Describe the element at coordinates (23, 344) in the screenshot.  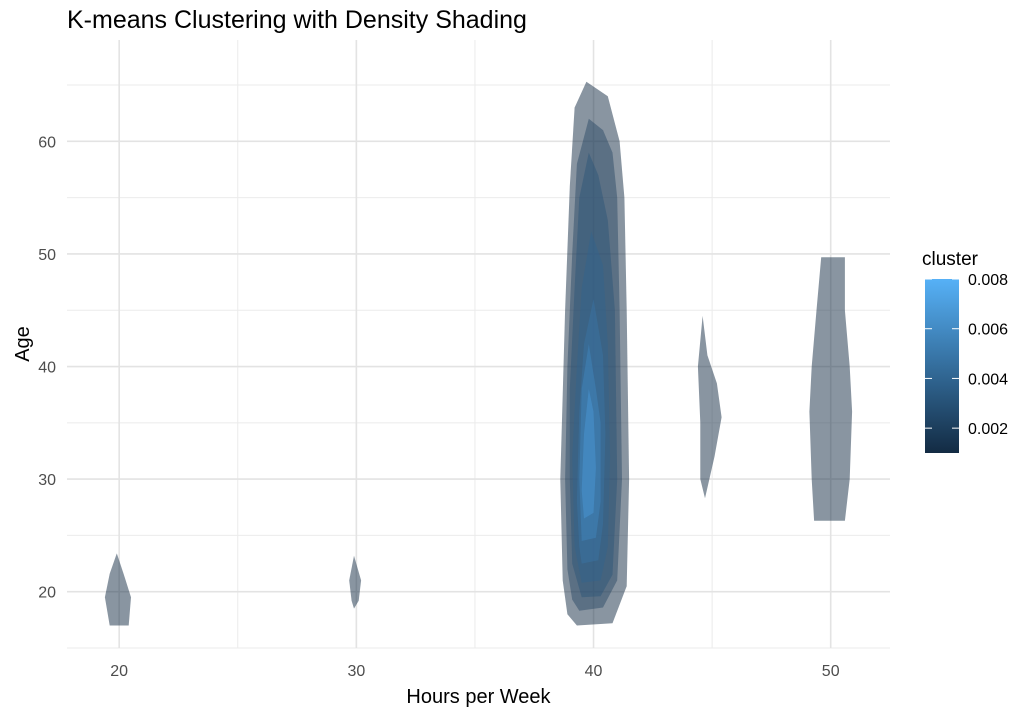
I see `y-axis-title: Age` at that location.